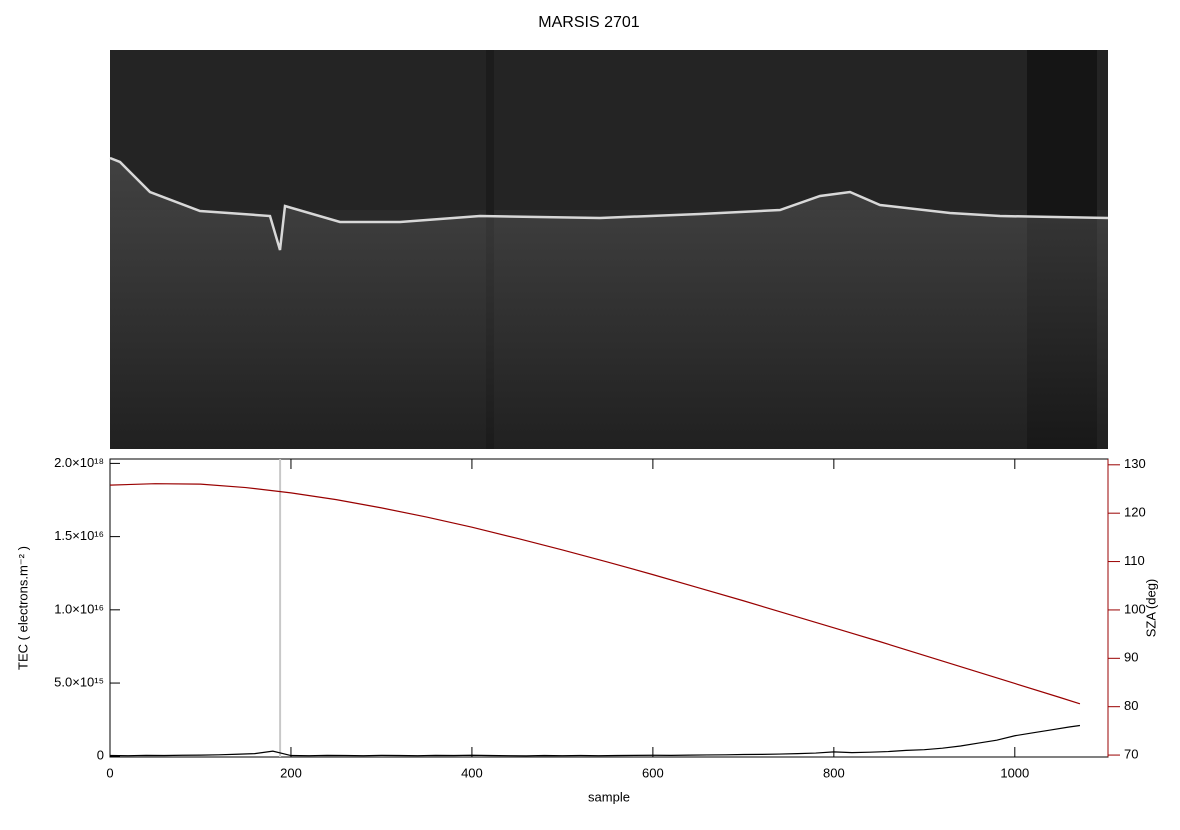 The height and width of the screenshot is (830, 1180). Describe the element at coordinates (1135, 512) in the screenshot. I see `y2-tick-label: 120` at that location.